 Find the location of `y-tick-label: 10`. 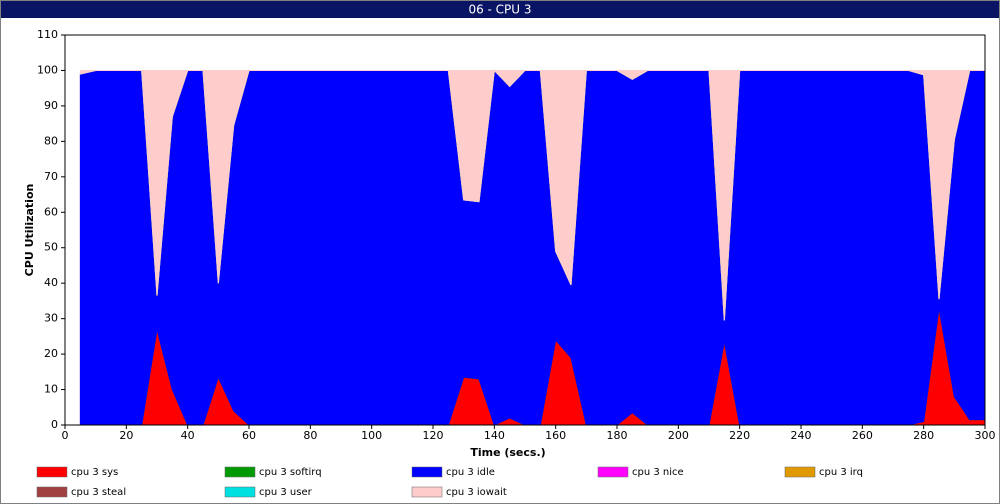

y-tick-label: 10 is located at coordinates (51, 389).